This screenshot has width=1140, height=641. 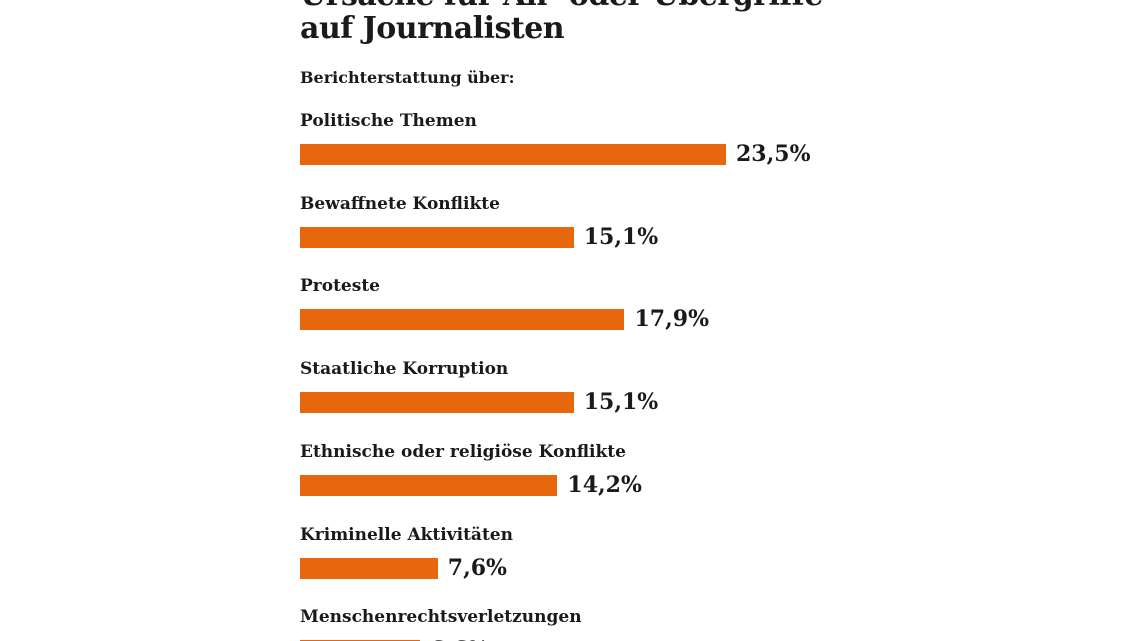 I want to click on chart-title-line-1: Ursache für An- oder Übergriffe, so click(x=561, y=6).